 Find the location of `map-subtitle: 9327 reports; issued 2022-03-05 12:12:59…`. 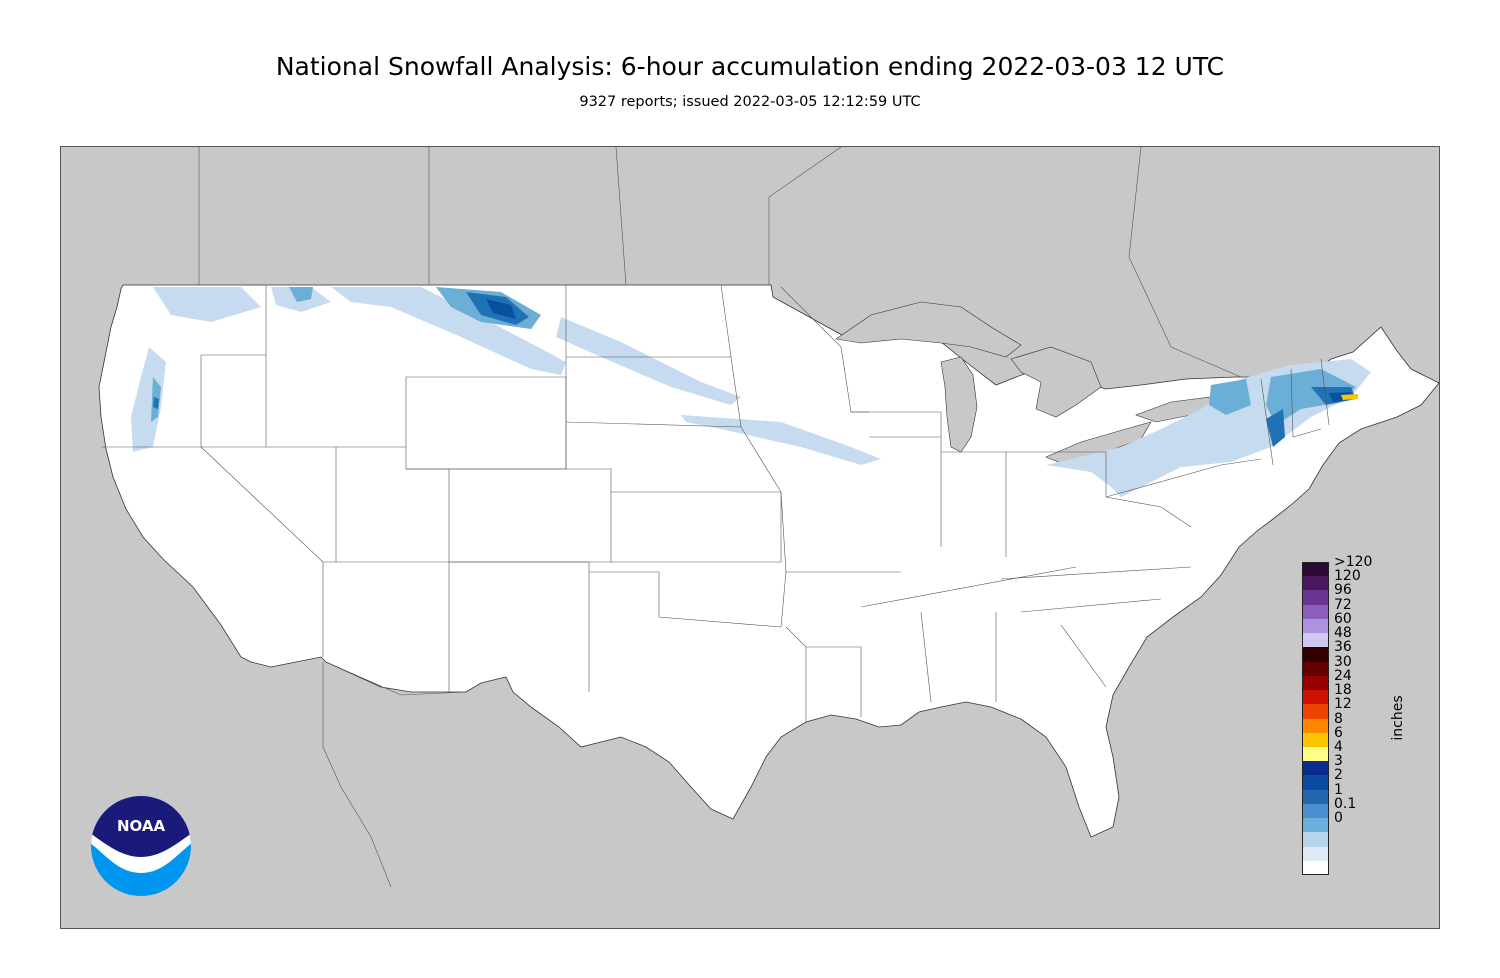

map-subtitle: 9327 reports; issued 2022-03-05 12:12:59… is located at coordinates (750, 102).